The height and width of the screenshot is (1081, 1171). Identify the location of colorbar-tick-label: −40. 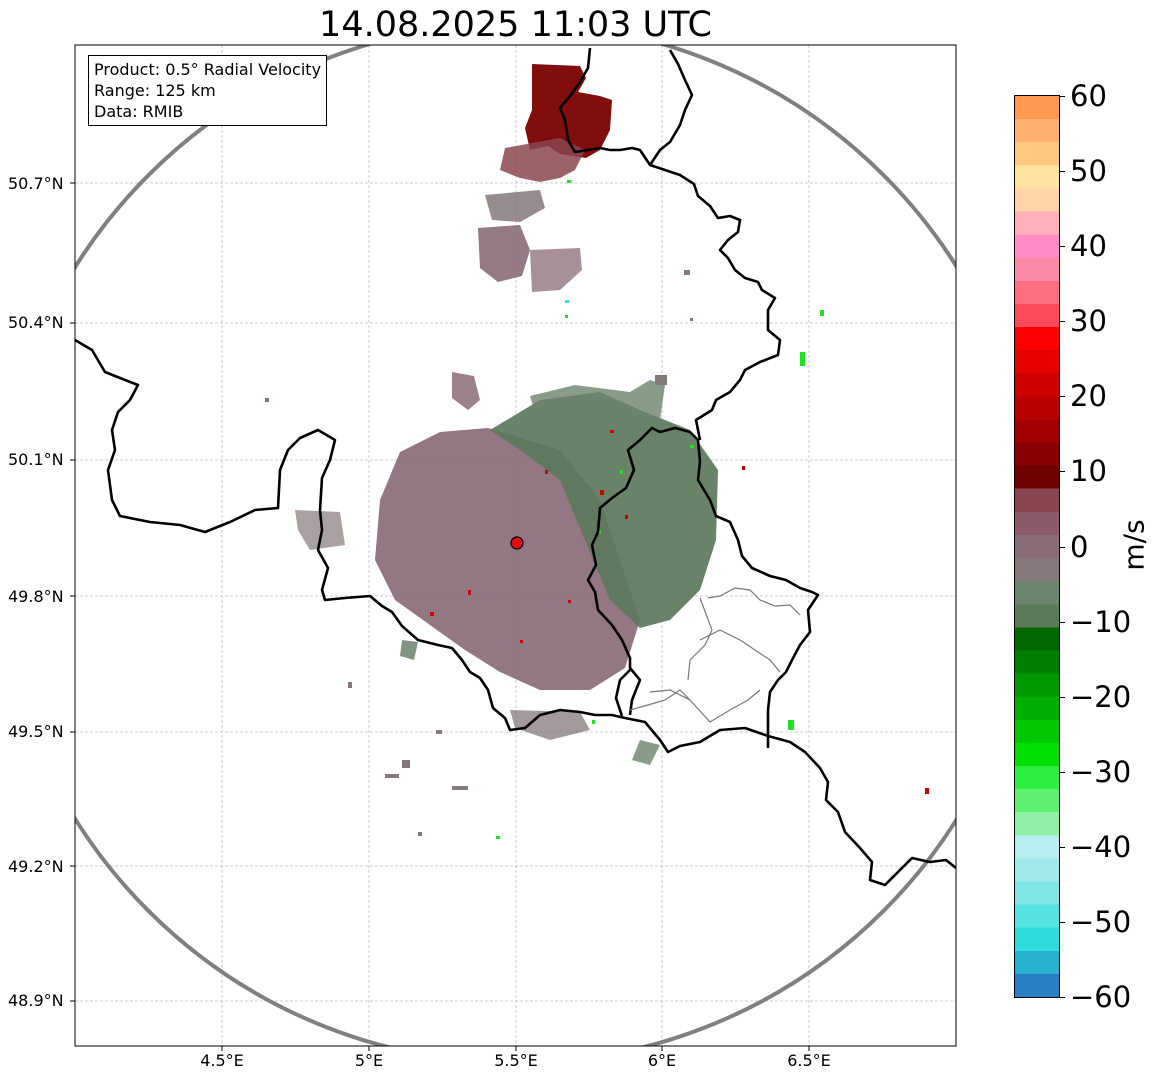
(1101, 846).